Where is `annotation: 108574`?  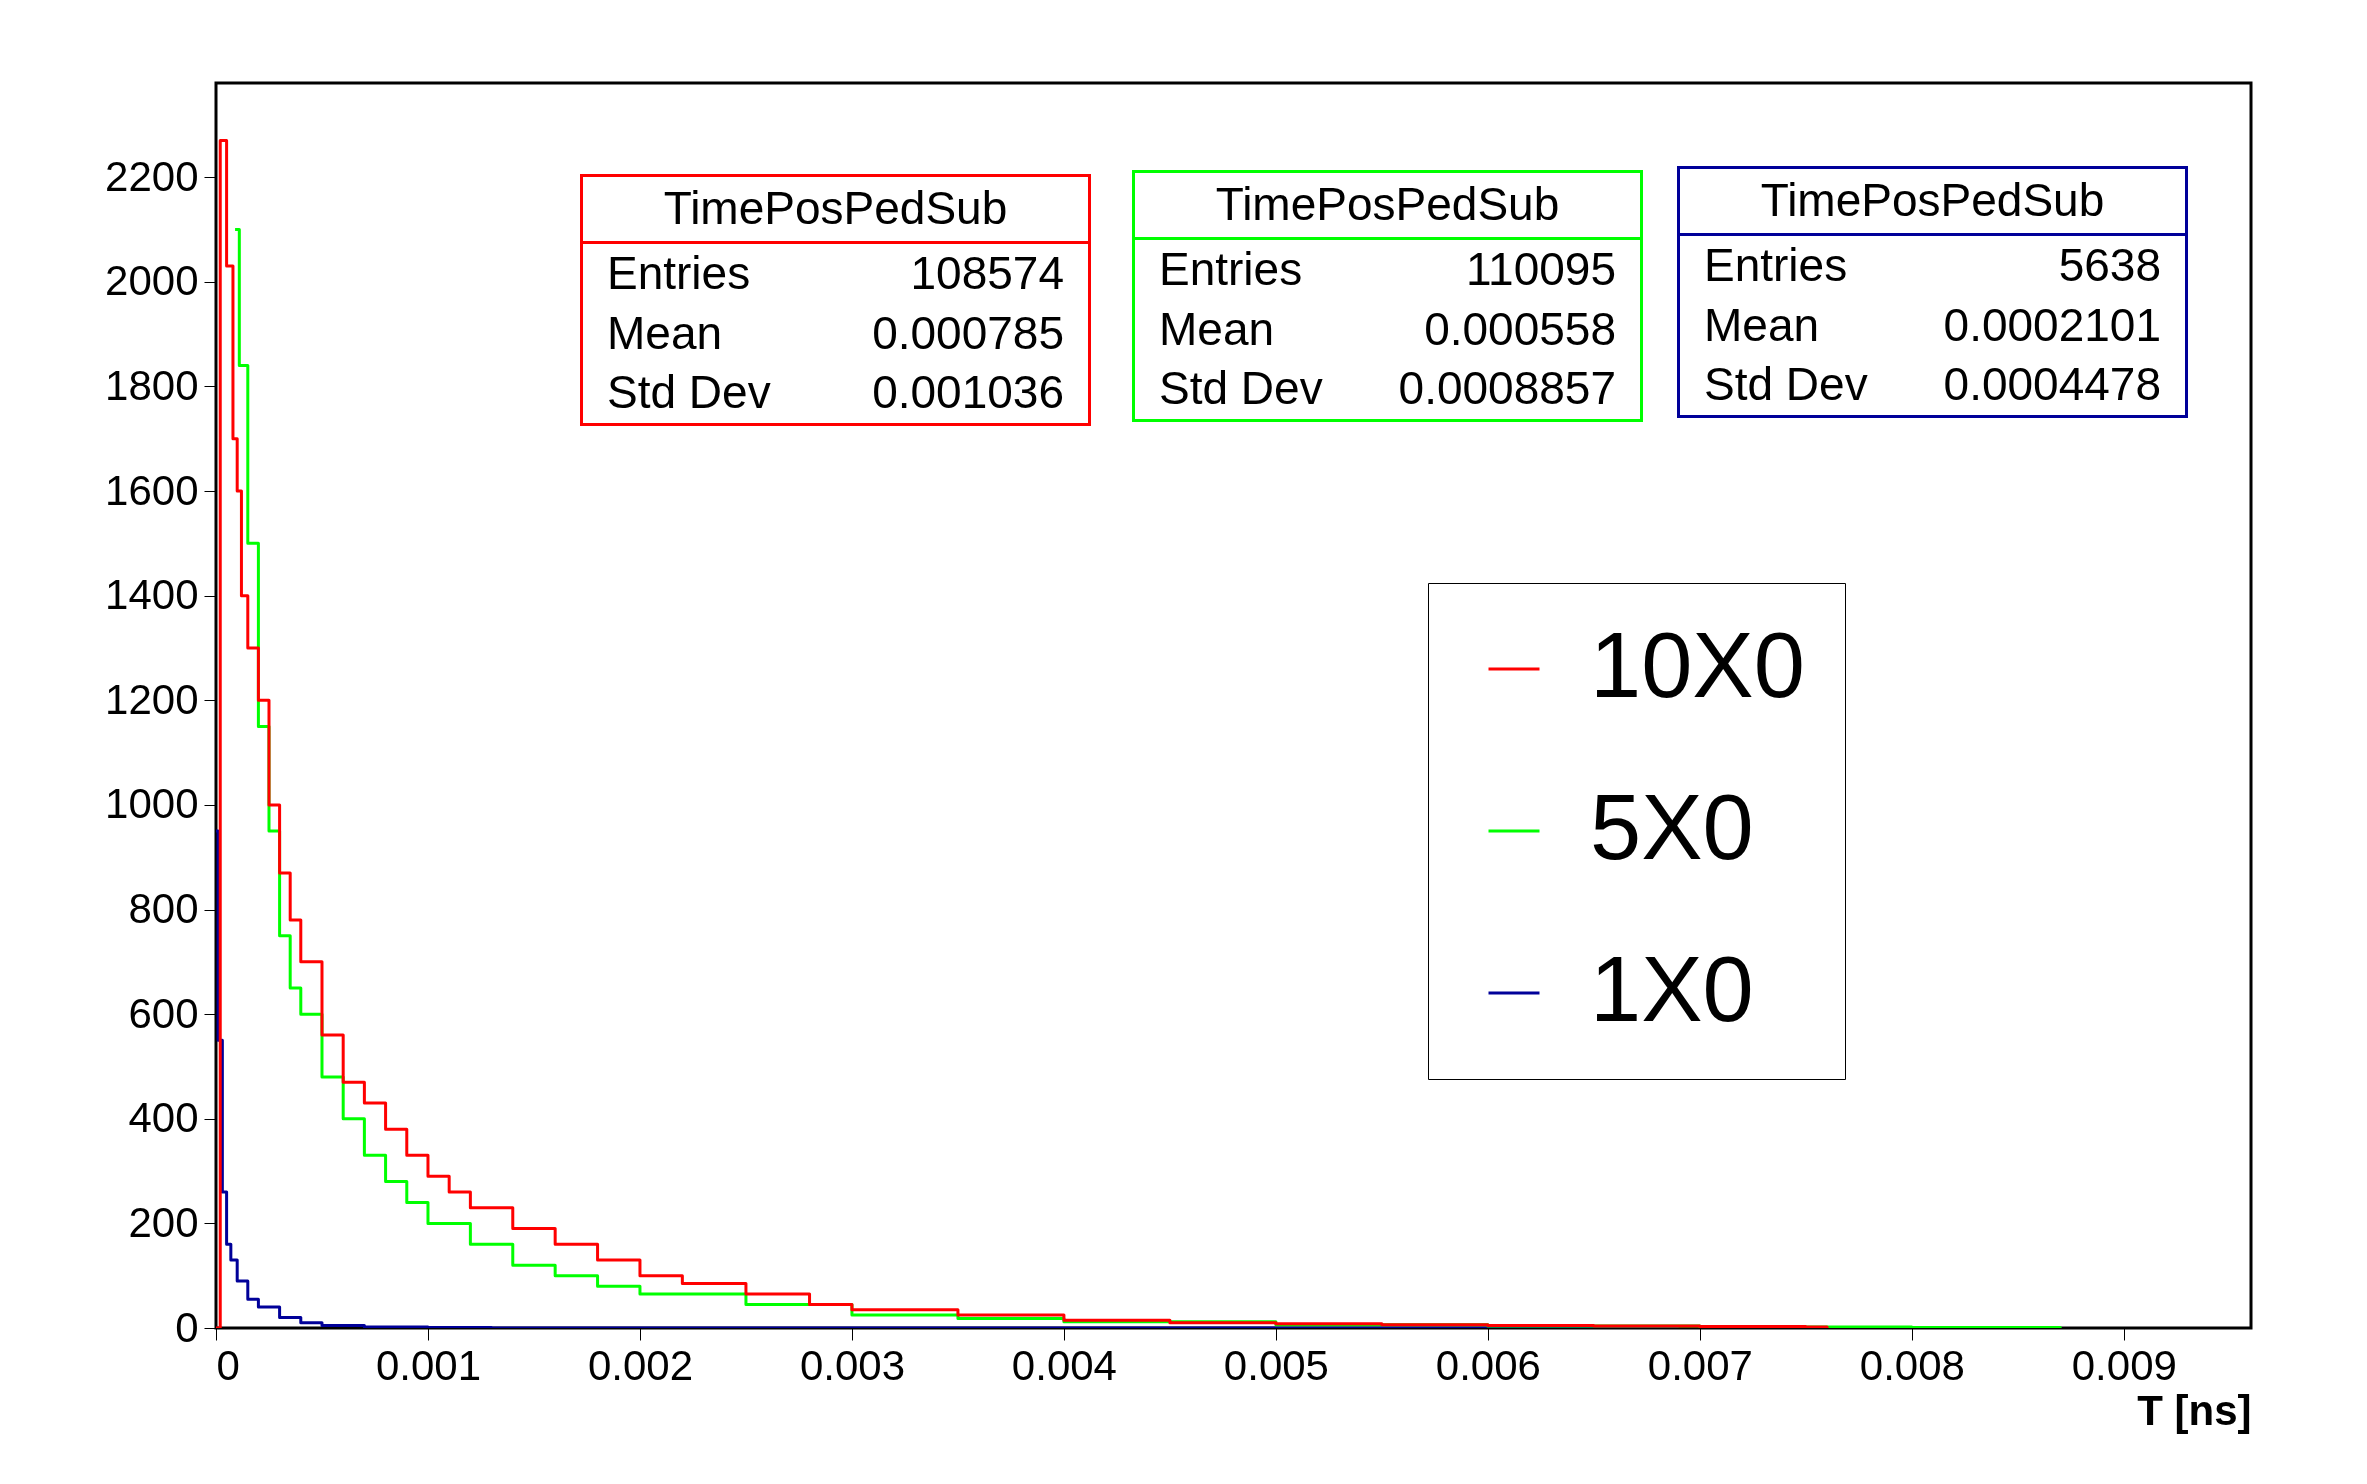
annotation: 108574 is located at coordinates (987, 273).